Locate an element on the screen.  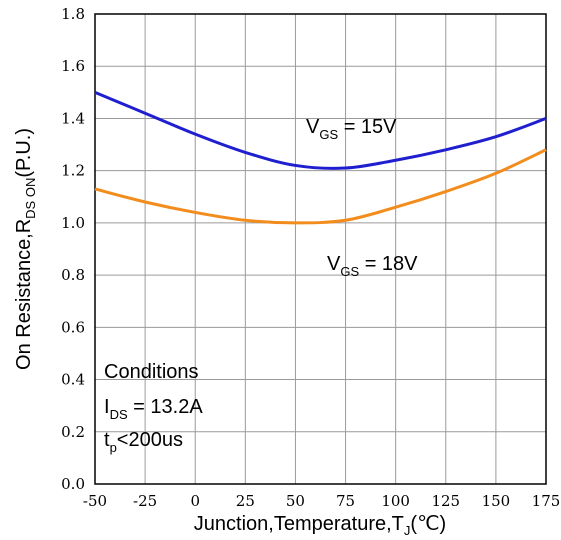
y-tick-labels: 0.0 0.2 0.4 0.6 0.8 1.0 1.2 1.4 1.6 1.8 is located at coordinates (73, 249).